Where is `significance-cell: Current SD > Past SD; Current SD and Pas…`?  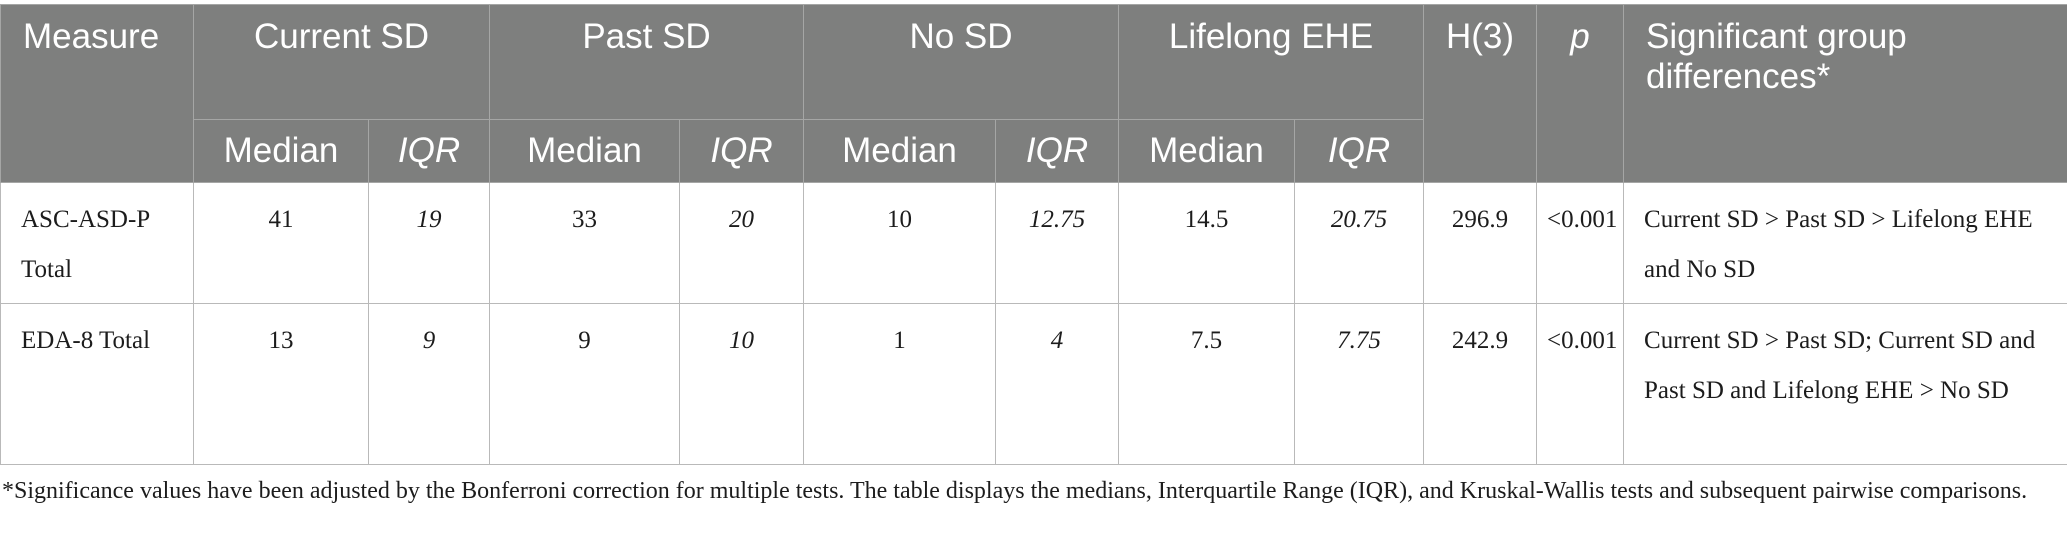
significance-cell: Current SD > Past SD; Current SD and Pas… is located at coordinates (1845, 384).